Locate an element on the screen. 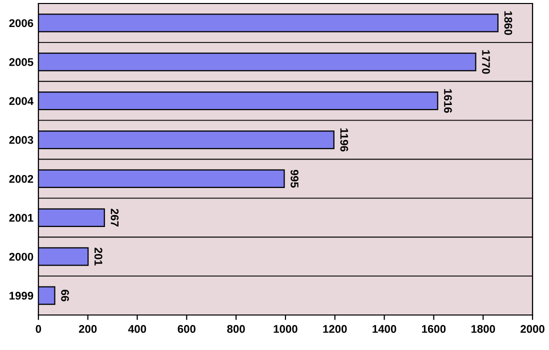  x-tick-label: 1400 is located at coordinates (384, 329).